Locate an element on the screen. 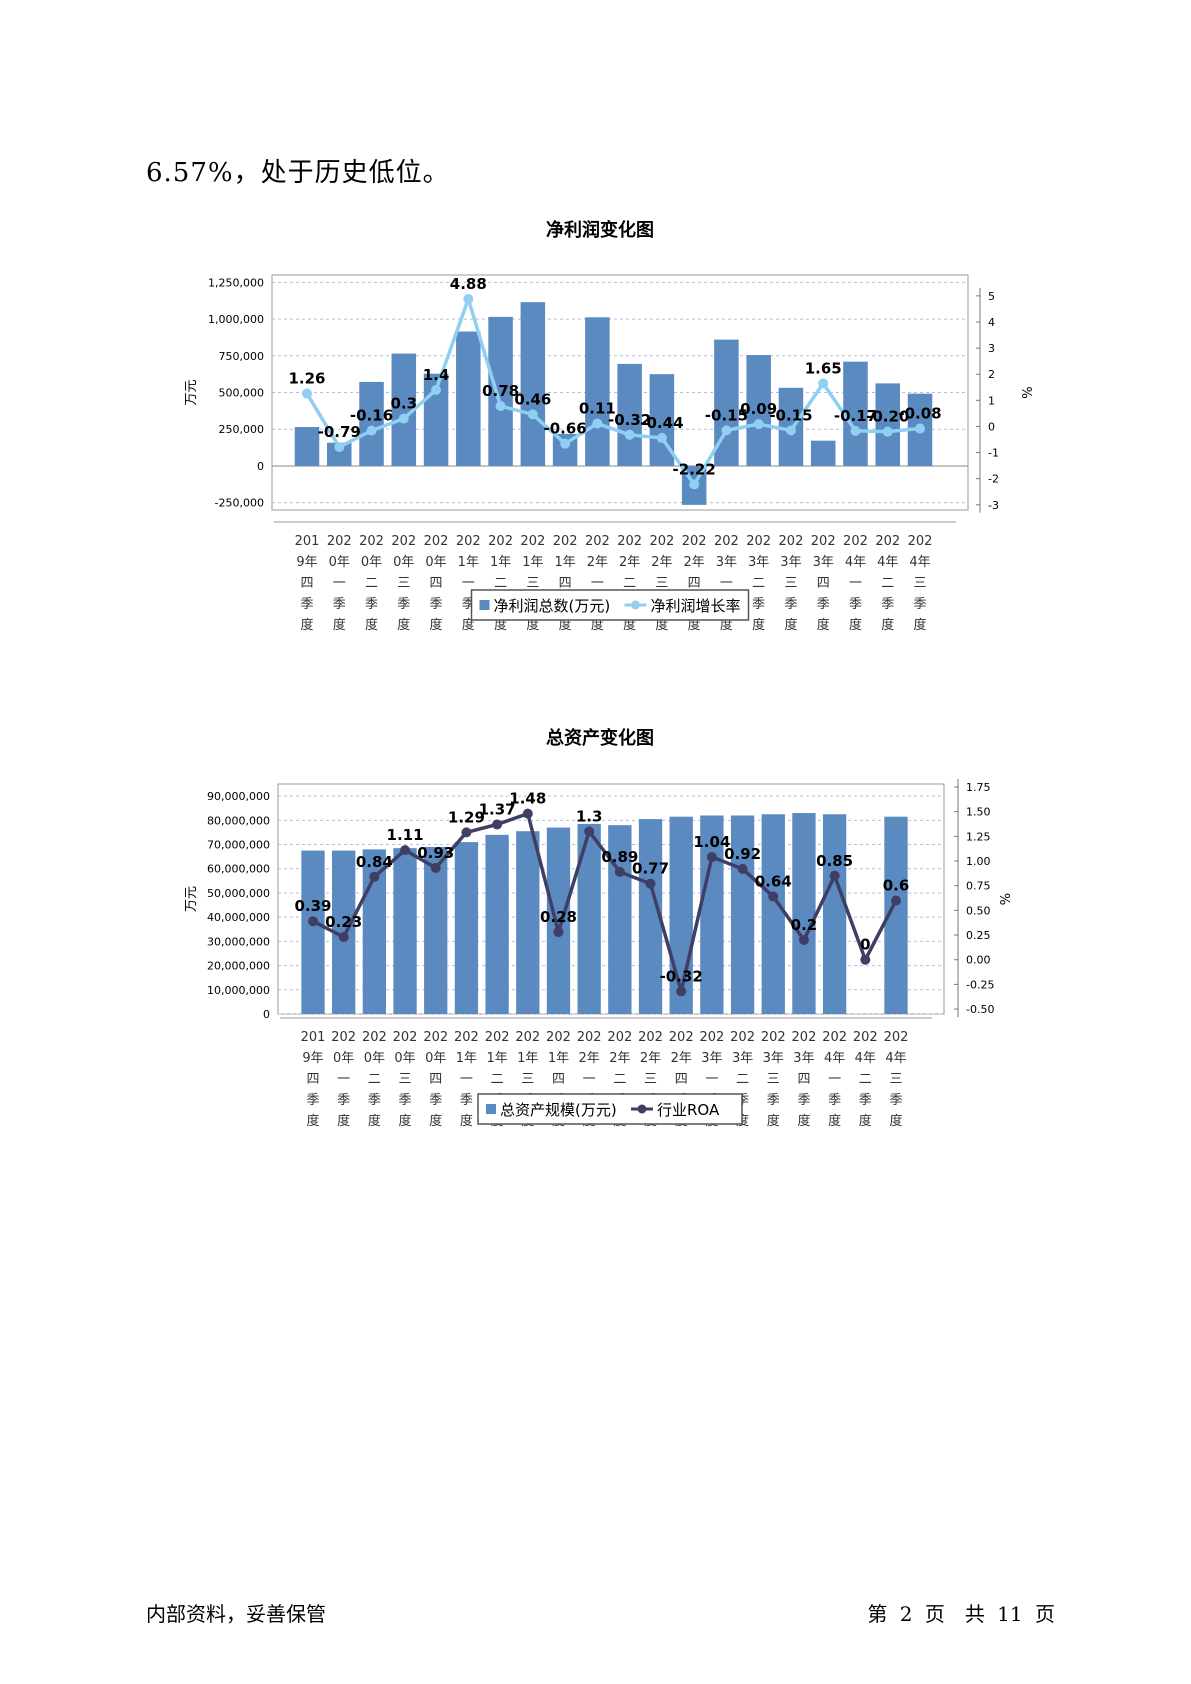 The width and height of the screenshot is (1191, 1684). y2-tick-label: 5 is located at coordinates (991, 296).